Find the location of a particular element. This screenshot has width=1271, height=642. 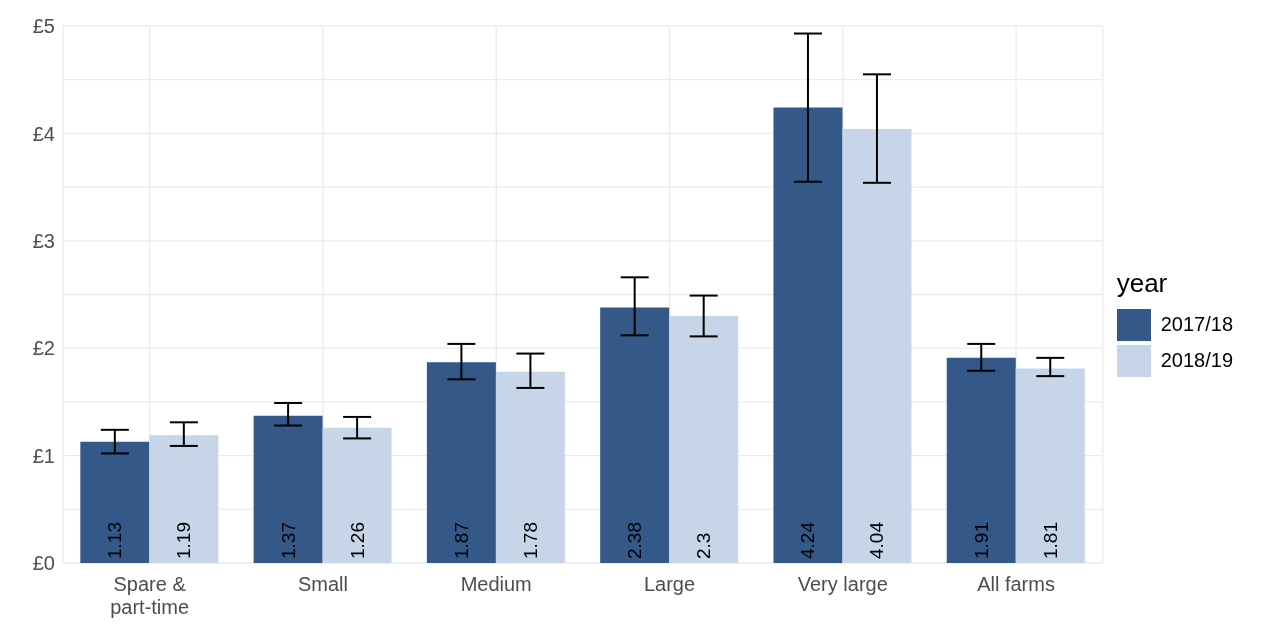

y-tick-label: £1 is located at coordinates (43, 455).